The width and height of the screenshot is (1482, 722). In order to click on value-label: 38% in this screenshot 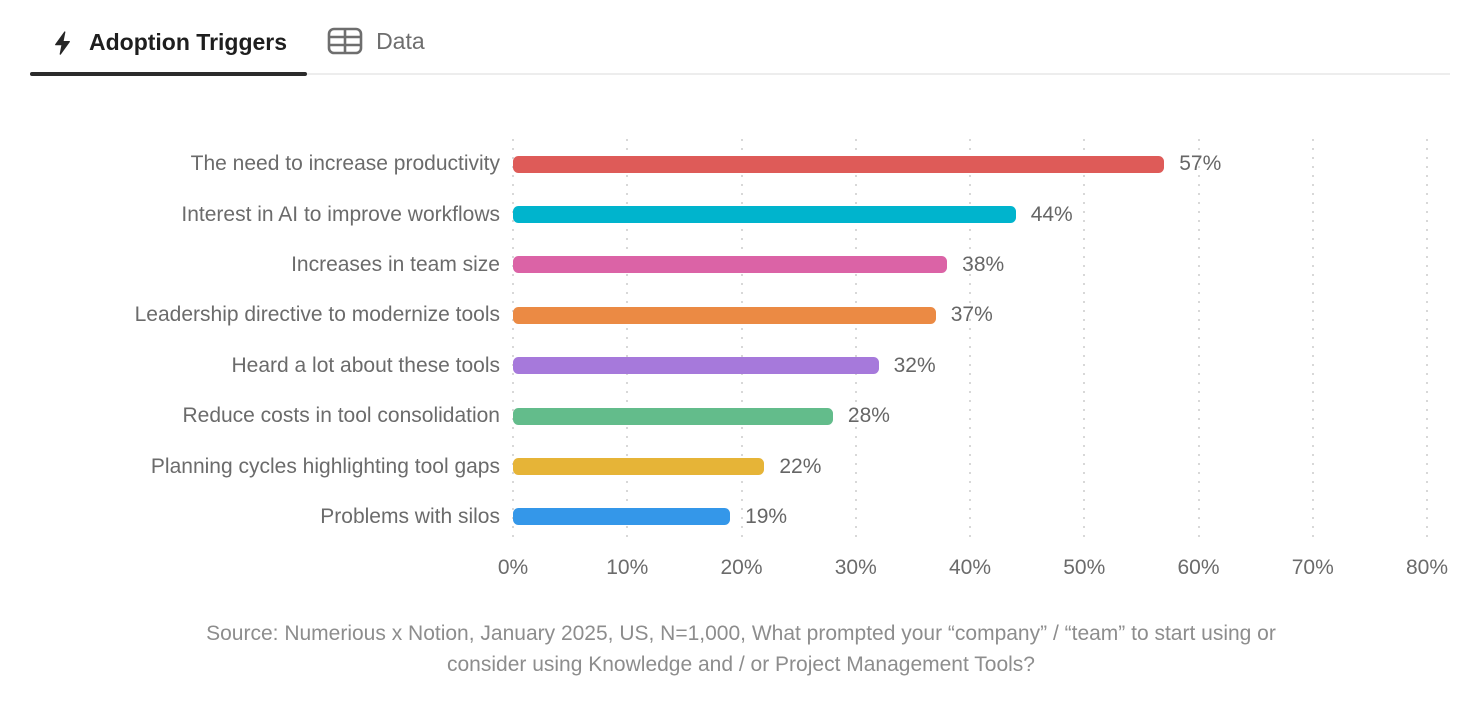, I will do `click(983, 264)`.